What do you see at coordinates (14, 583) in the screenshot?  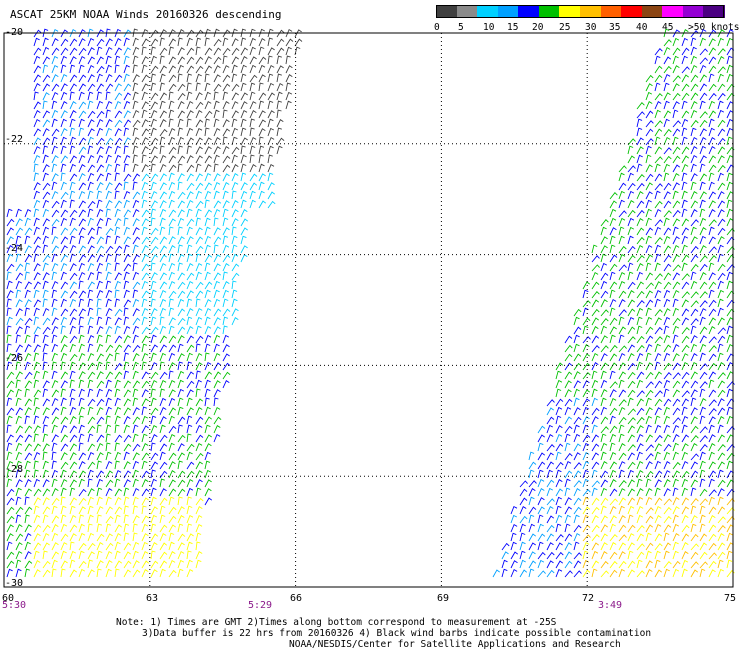 I see `lat-label: -30` at bounding box center [14, 583].